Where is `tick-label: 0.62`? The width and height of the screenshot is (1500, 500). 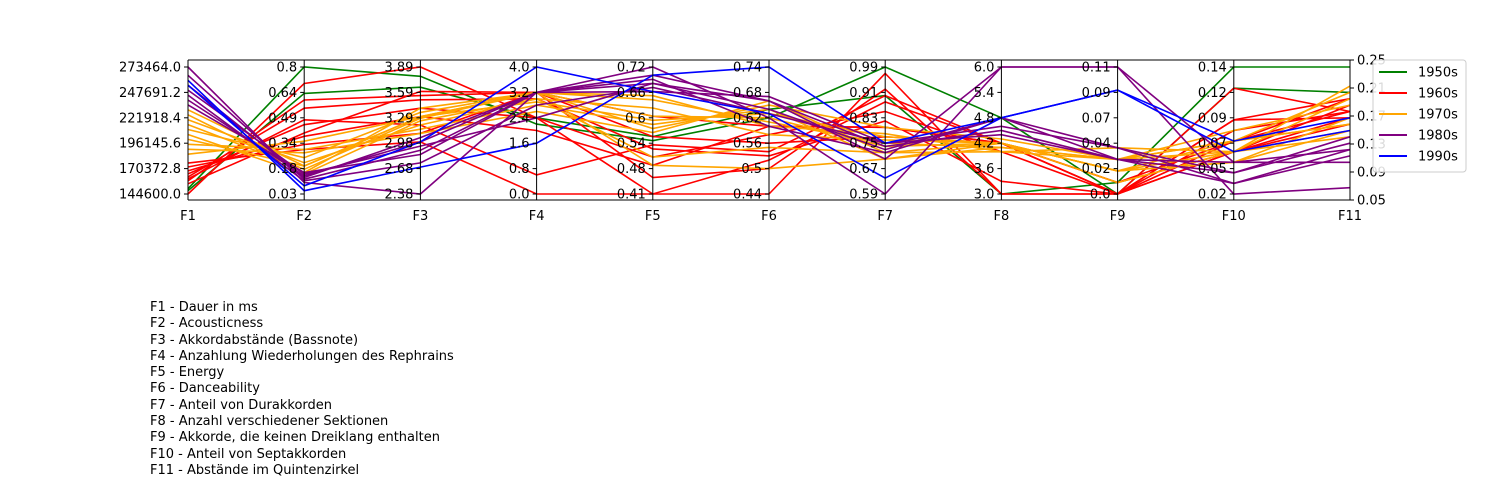
tick-label: 0.62 is located at coordinates (747, 118).